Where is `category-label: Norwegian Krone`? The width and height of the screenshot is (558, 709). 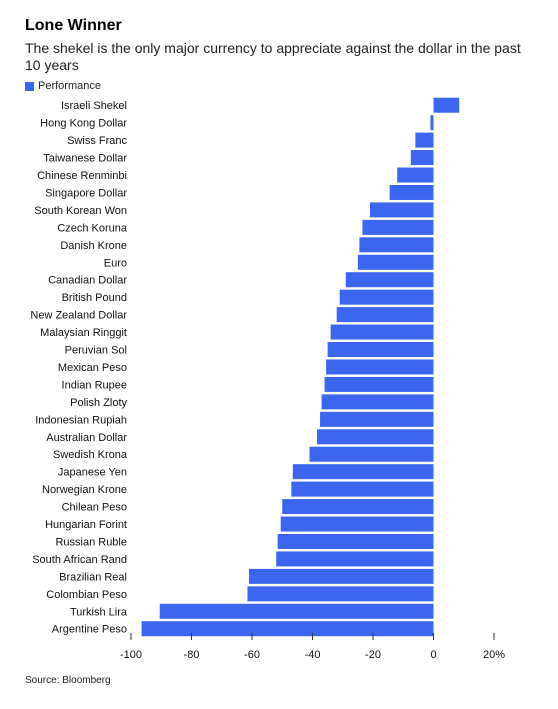
category-label: Norwegian Krone is located at coordinates (84, 490).